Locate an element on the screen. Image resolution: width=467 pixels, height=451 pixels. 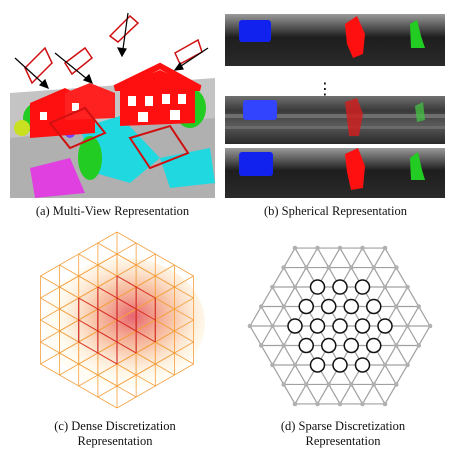
voxel-grid-figure is located at coordinates (122, 320).